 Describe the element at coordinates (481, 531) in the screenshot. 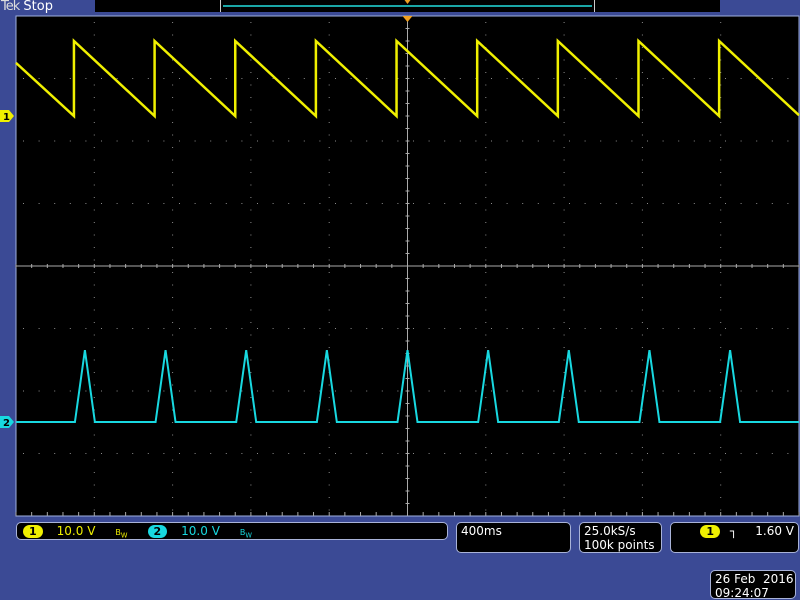

I see `horizontal-scale: 400ms` at that location.